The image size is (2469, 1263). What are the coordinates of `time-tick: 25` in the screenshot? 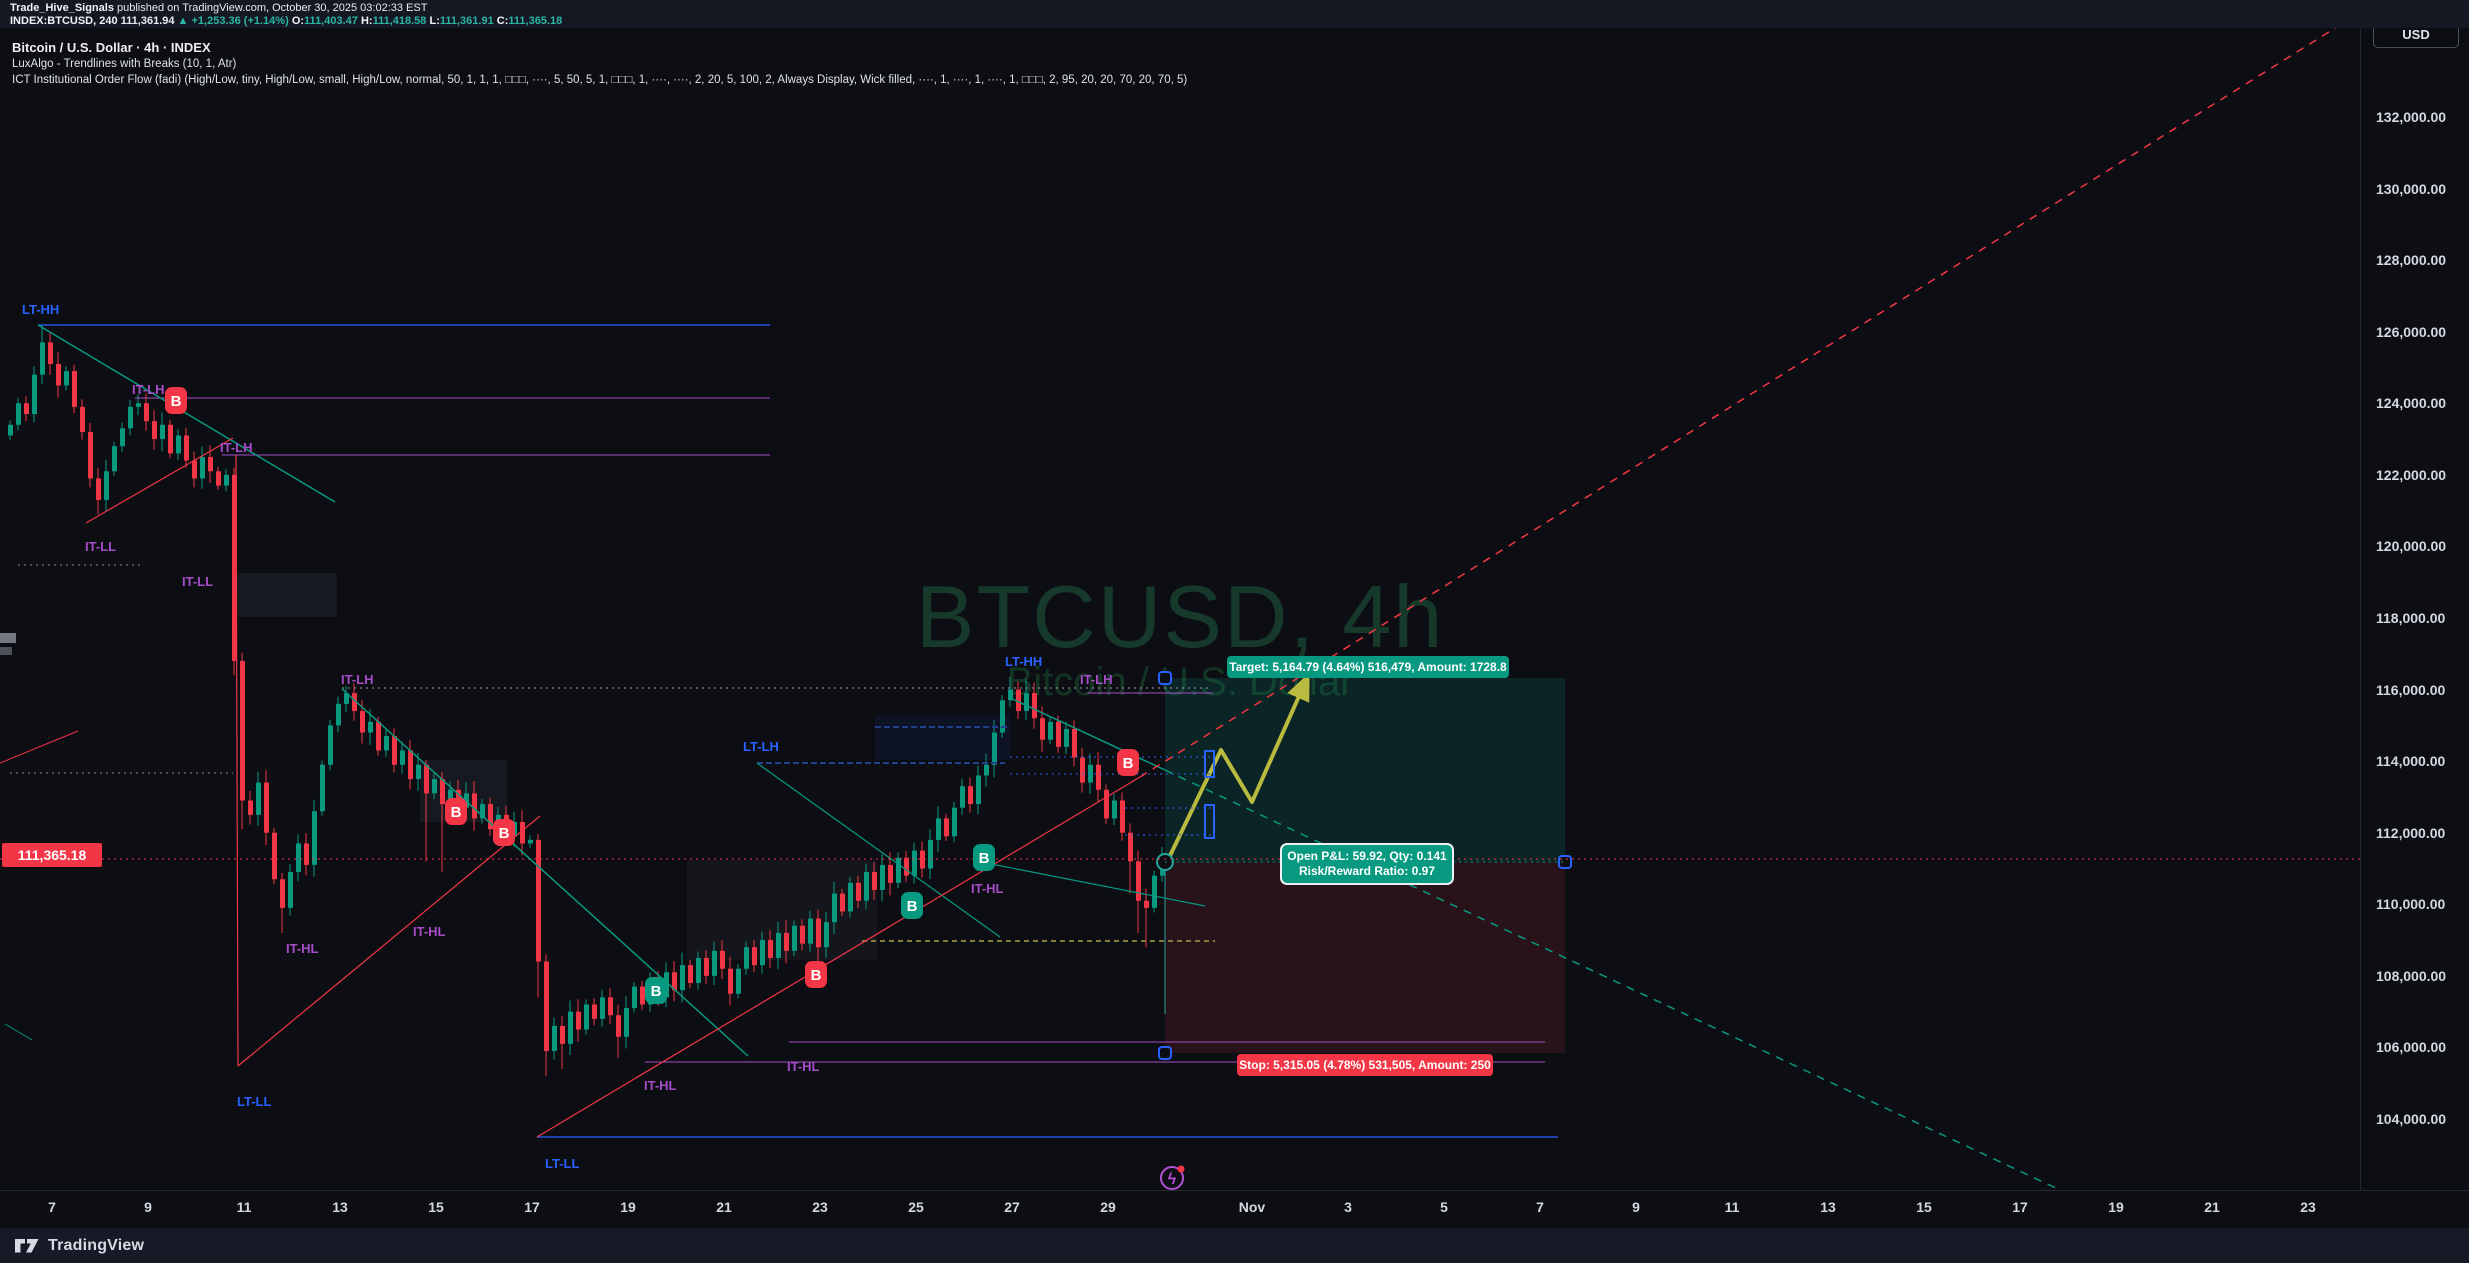 It's located at (916, 1207).